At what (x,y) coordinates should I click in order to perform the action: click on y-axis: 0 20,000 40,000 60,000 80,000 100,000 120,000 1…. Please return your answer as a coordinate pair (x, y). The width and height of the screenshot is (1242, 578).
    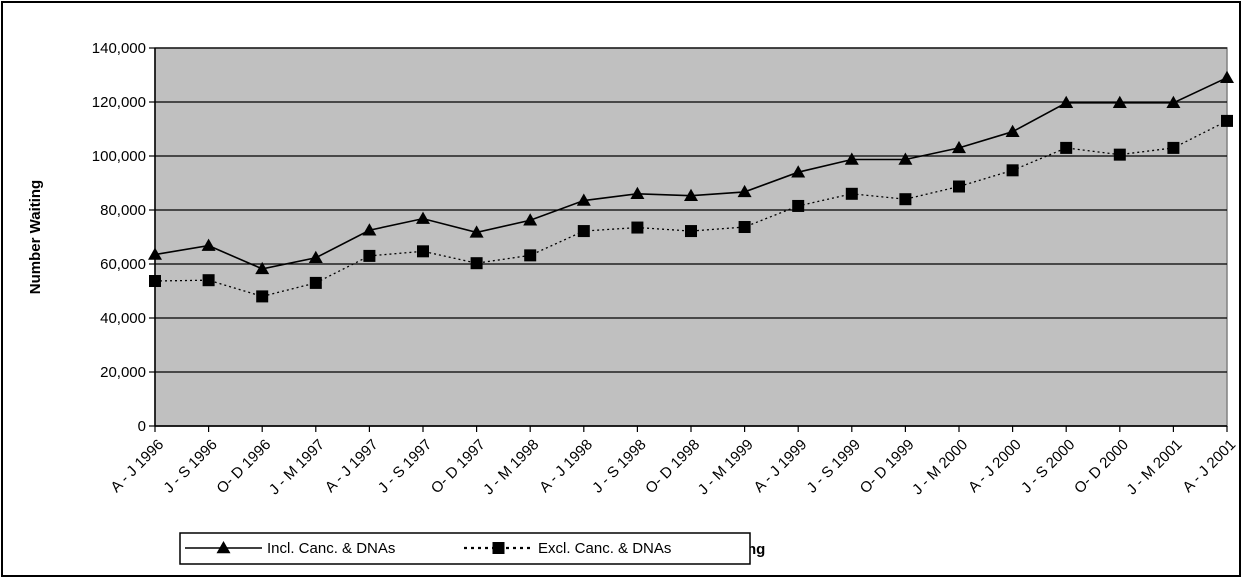
    Looking at the image, I should click on (124, 237).